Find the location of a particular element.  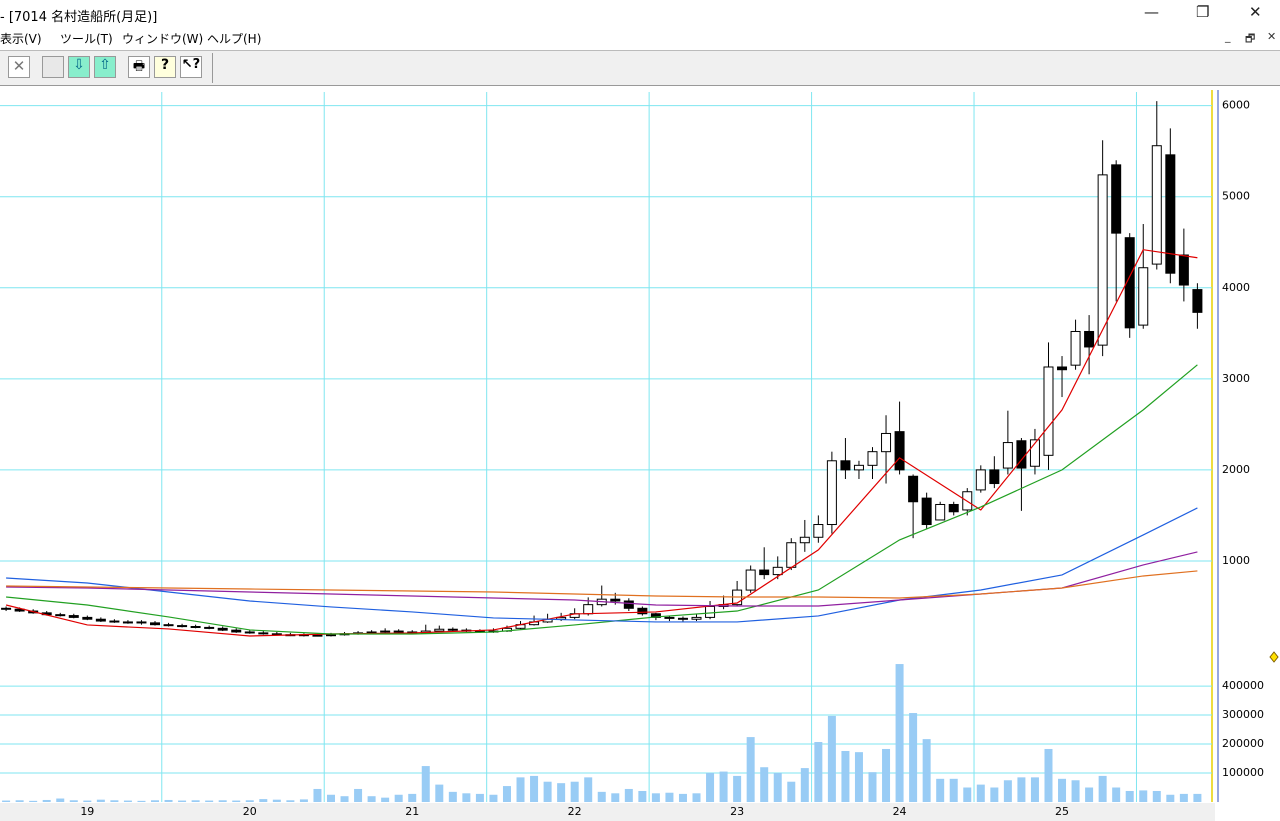

tool-button: ⇧ is located at coordinates (105, 67).